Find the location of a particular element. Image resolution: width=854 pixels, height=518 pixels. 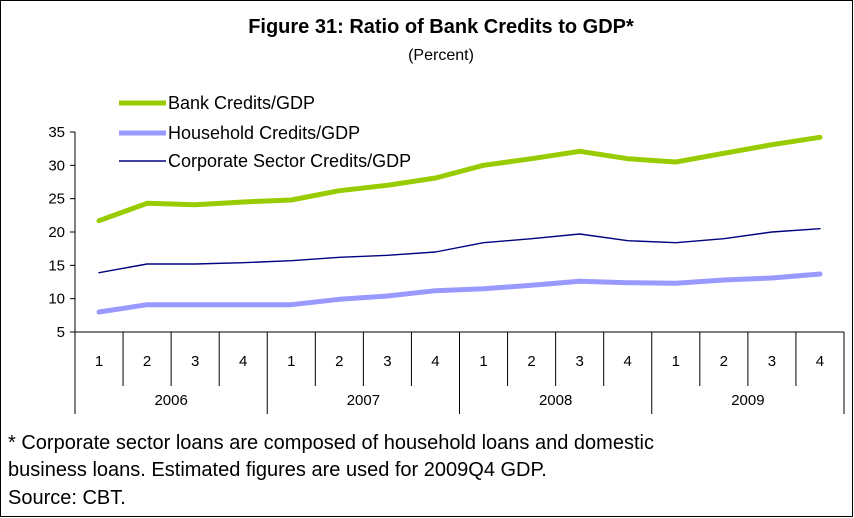

legend-label-3: Corporate Sector Credits/GDP is located at coordinates (289, 161).